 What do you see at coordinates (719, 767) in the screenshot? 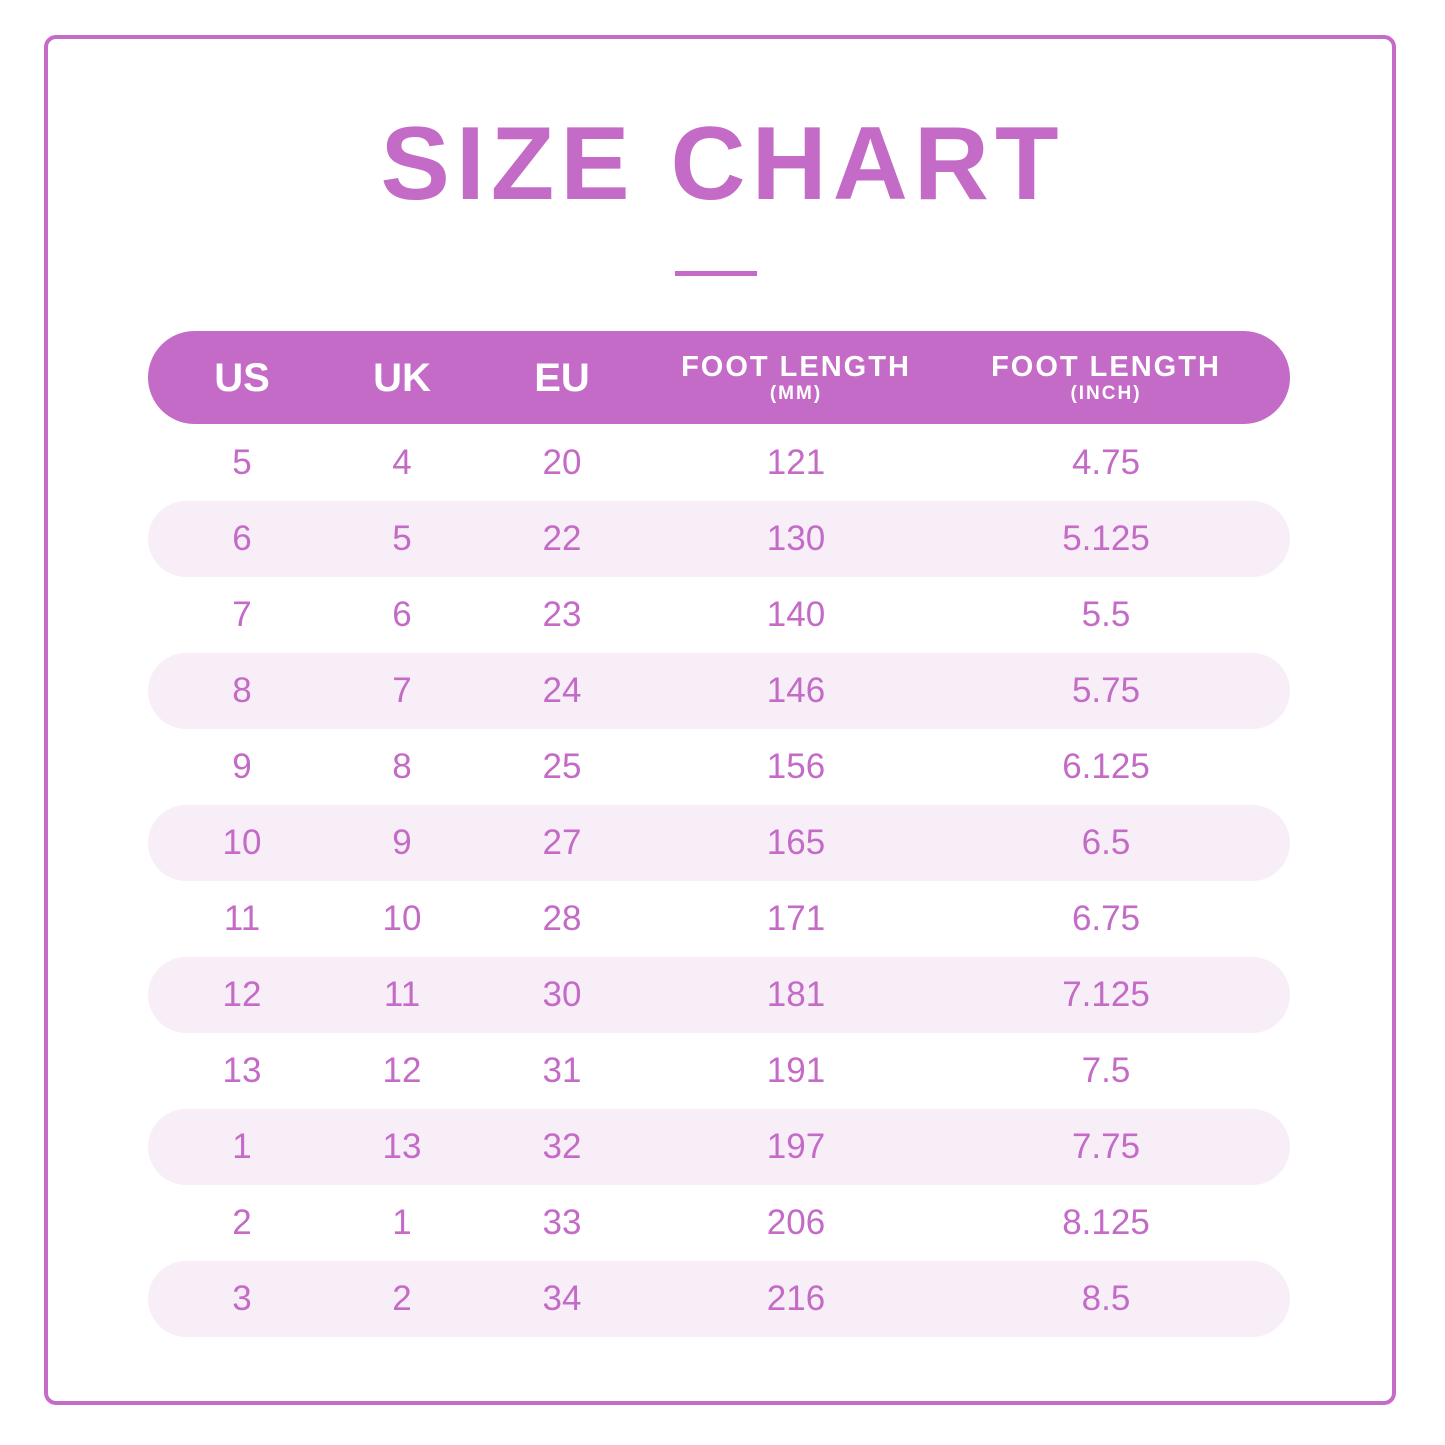
I see `table-row: 9 8 25 156 6.125` at bounding box center [719, 767].